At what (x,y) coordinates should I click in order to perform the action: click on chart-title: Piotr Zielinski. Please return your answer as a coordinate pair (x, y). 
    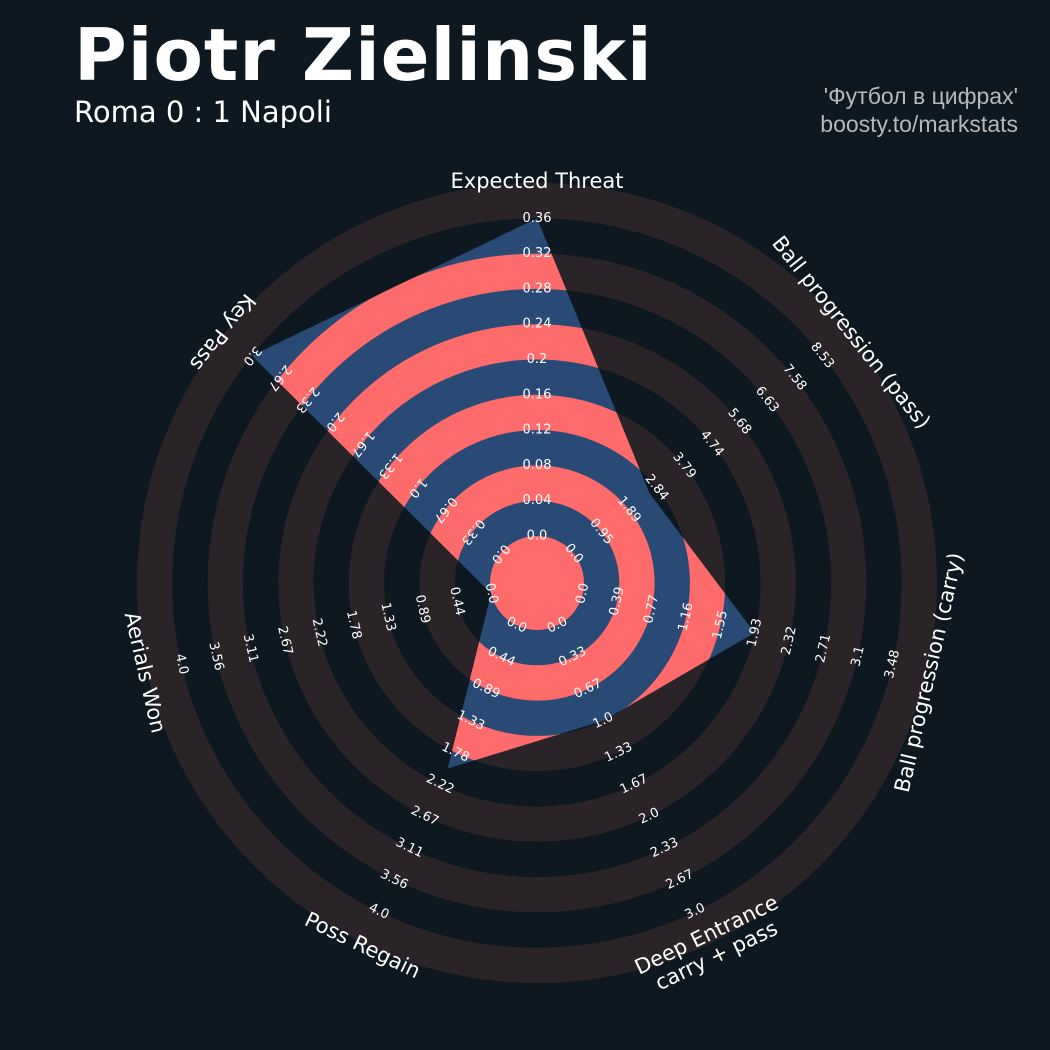
    Looking at the image, I should click on (363, 55).